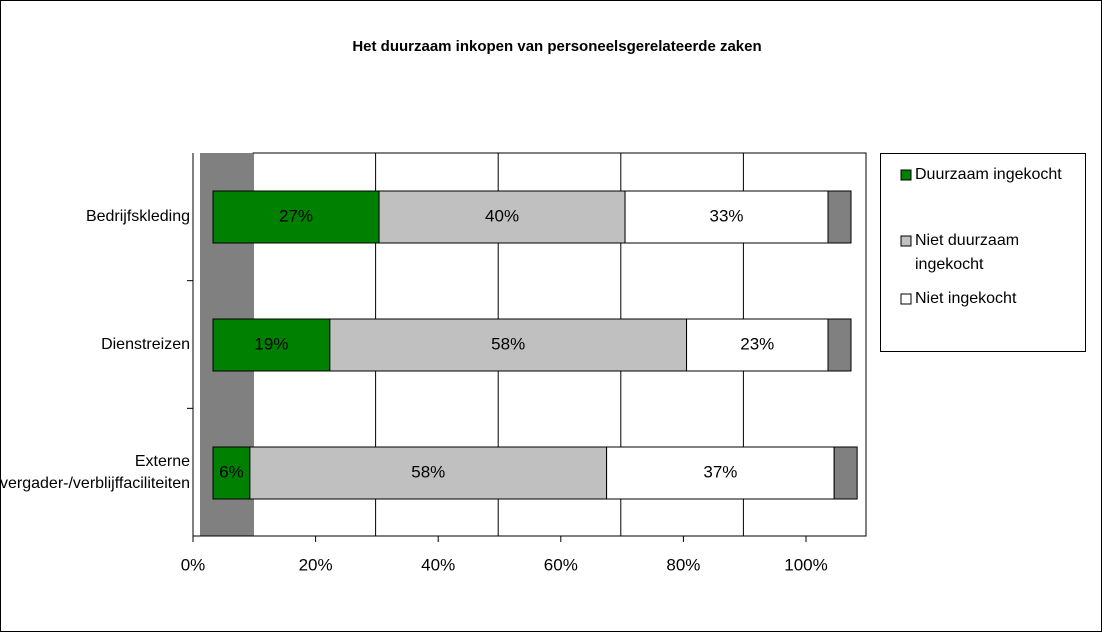  Describe the element at coordinates (757, 343) in the screenshot. I see `data-label: 23%` at that location.